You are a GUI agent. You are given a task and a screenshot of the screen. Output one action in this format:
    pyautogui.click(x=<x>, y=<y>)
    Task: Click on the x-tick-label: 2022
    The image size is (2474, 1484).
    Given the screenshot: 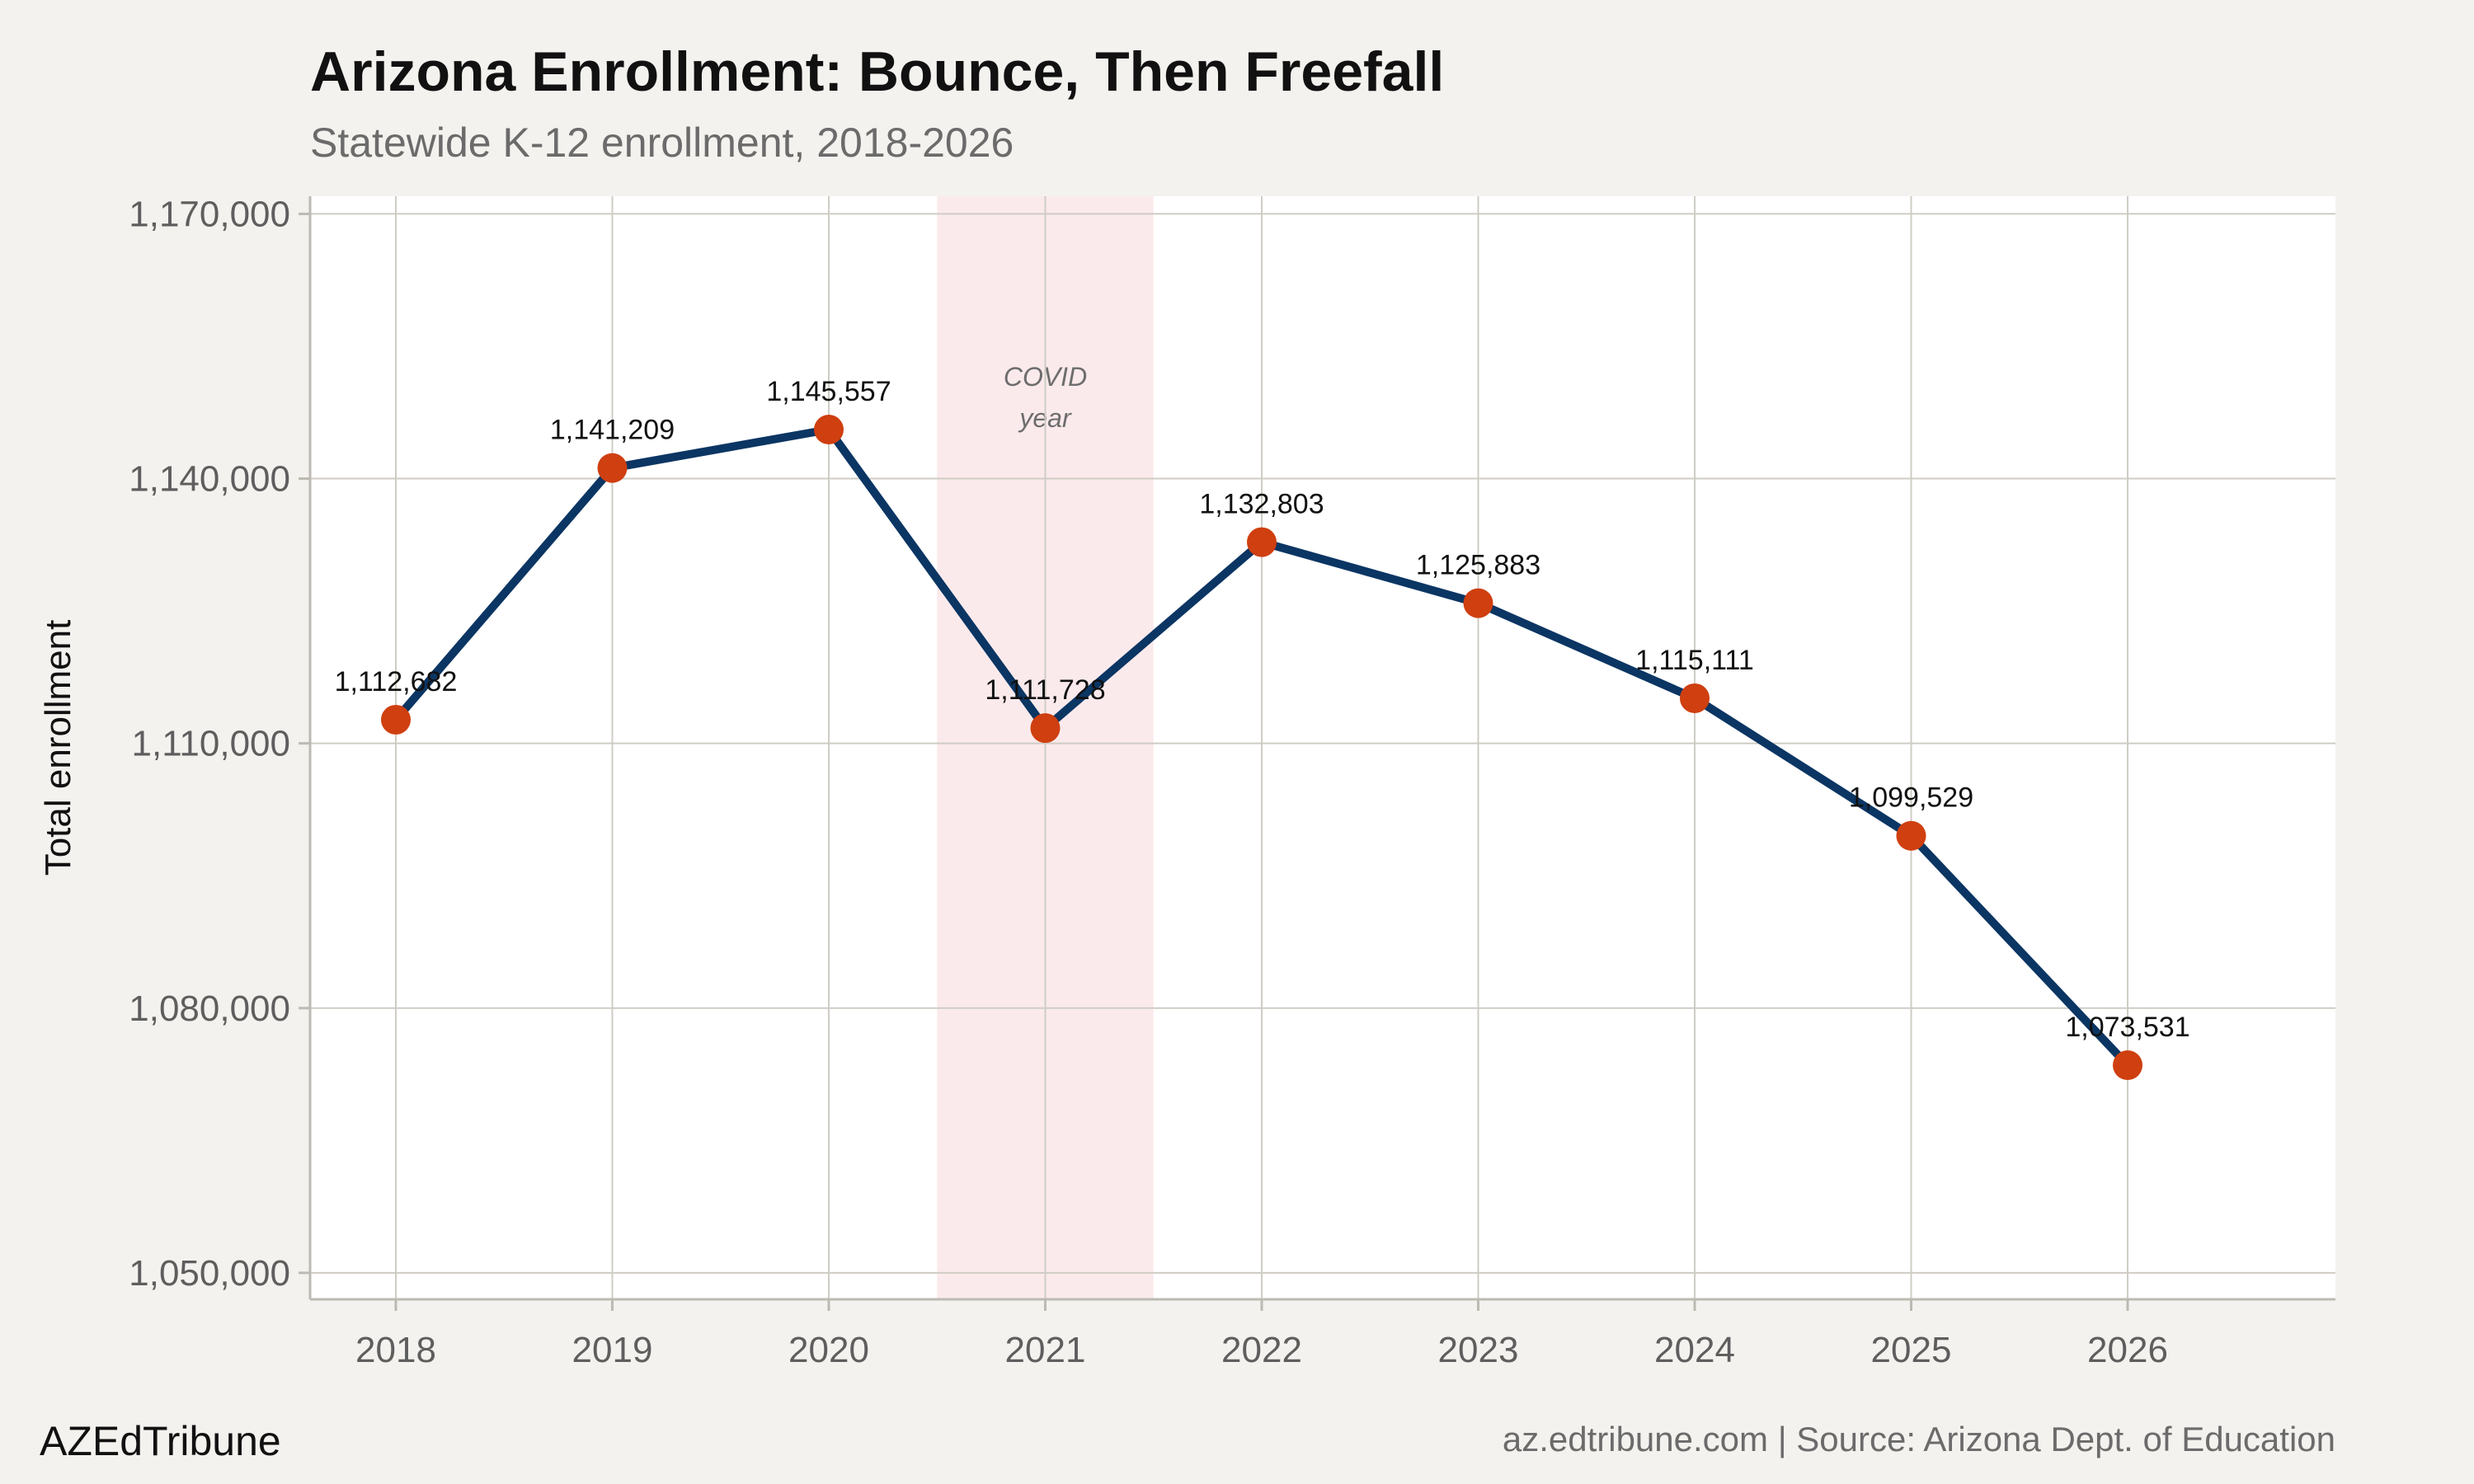 What is the action you would take?
    pyautogui.click(x=1261, y=1350)
    